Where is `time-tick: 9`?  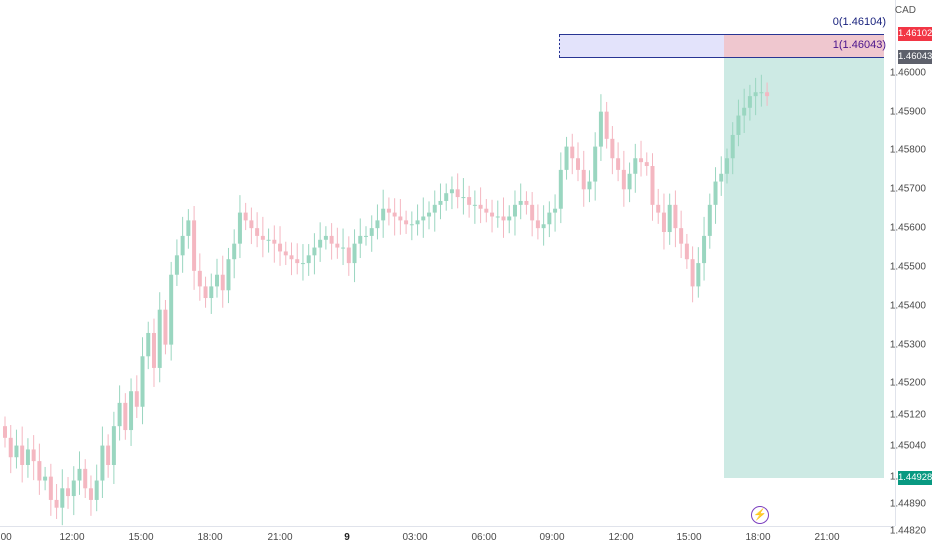 time-tick: 9 is located at coordinates (347, 537).